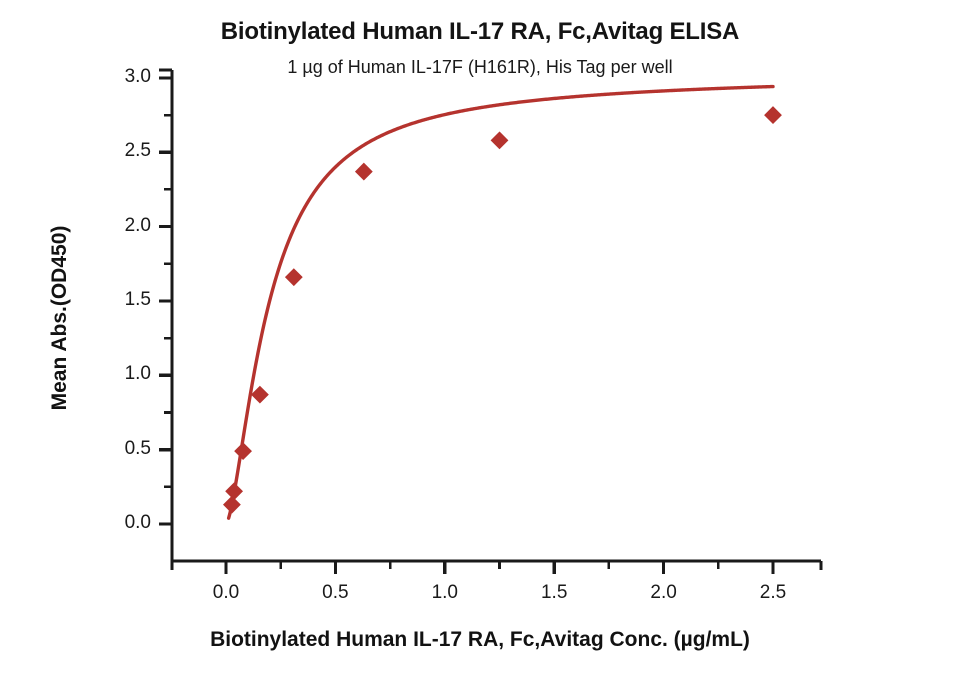 The image size is (960, 674). I want to click on x-tick-label: 1.0, so click(444, 592).